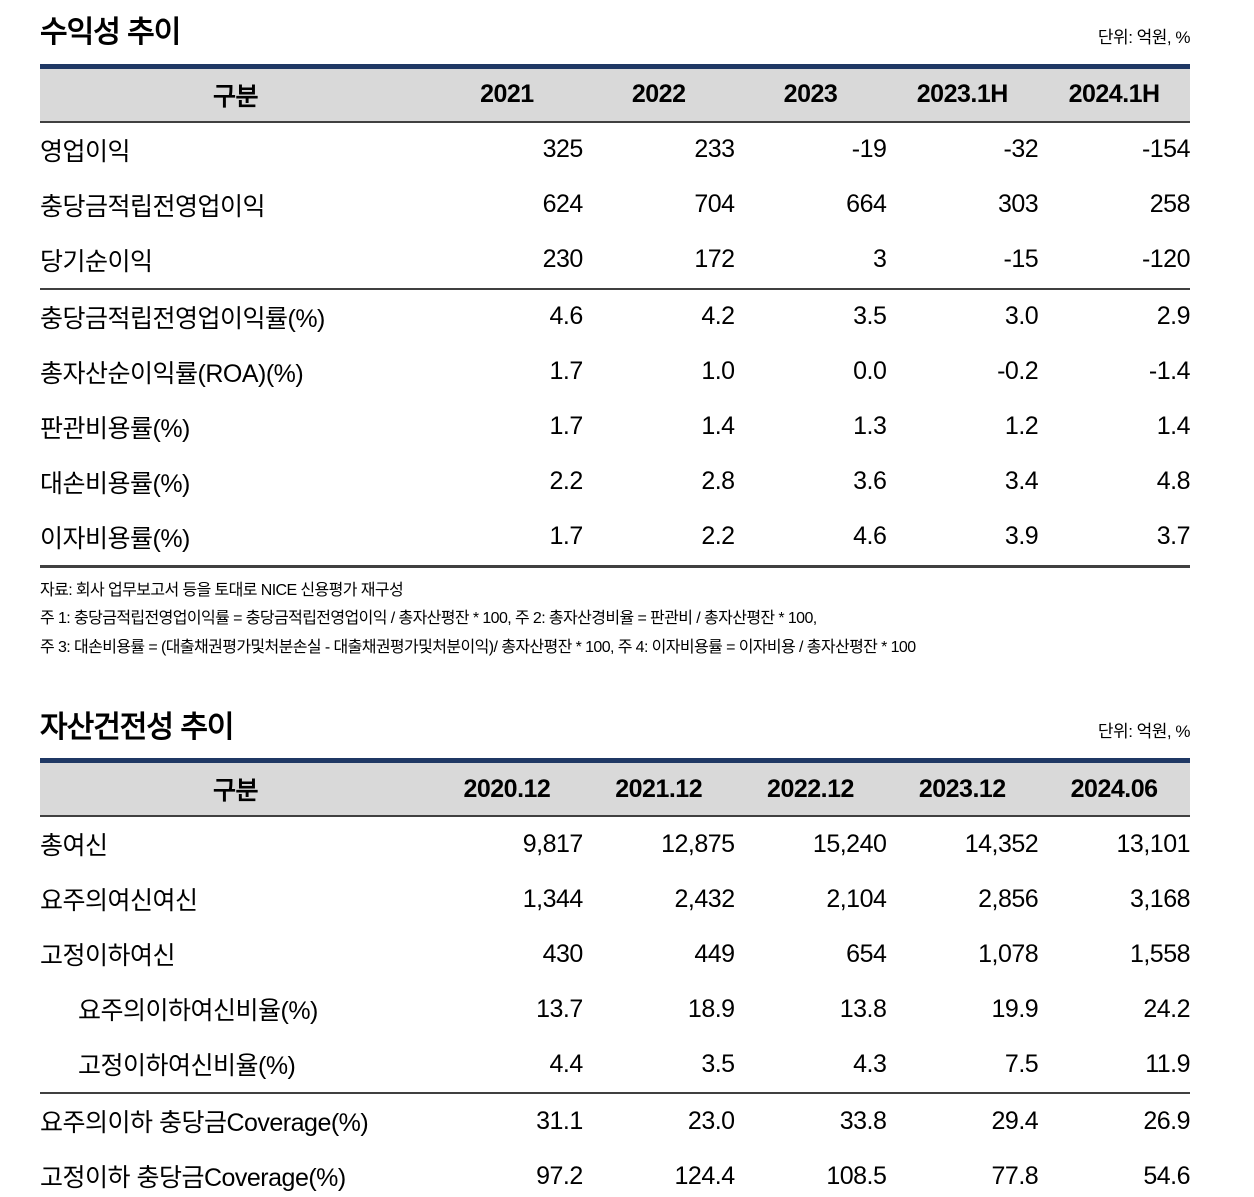 This screenshot has height=1197, width=1254. Describe the element at coordinates (962, 538) in the screenshot. I see `cell-value: 3.9` at that location.